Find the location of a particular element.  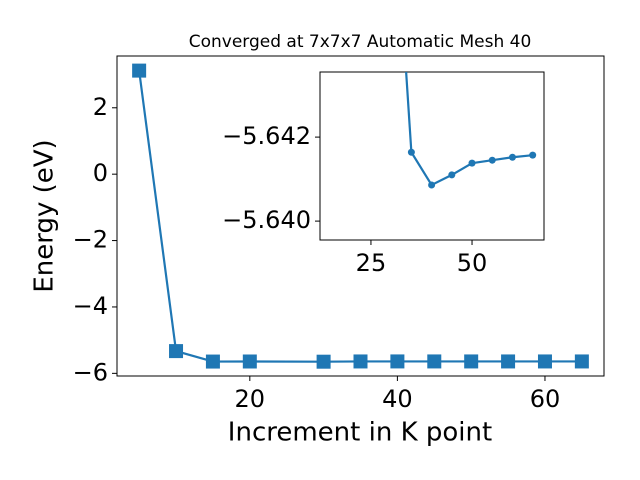

x-tick-label: 20 is located at coordinates (250, 399).